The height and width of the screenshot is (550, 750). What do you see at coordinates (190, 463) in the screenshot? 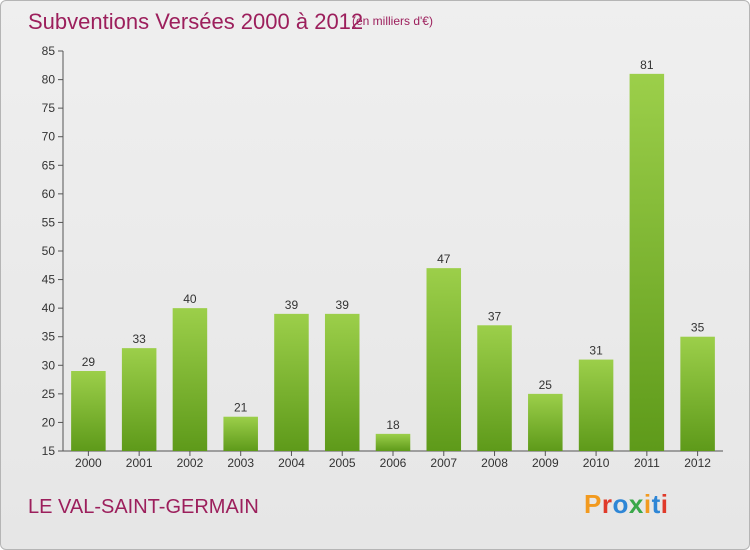
I see `x-tick-label: 2002` at bounding box center [190, 463].